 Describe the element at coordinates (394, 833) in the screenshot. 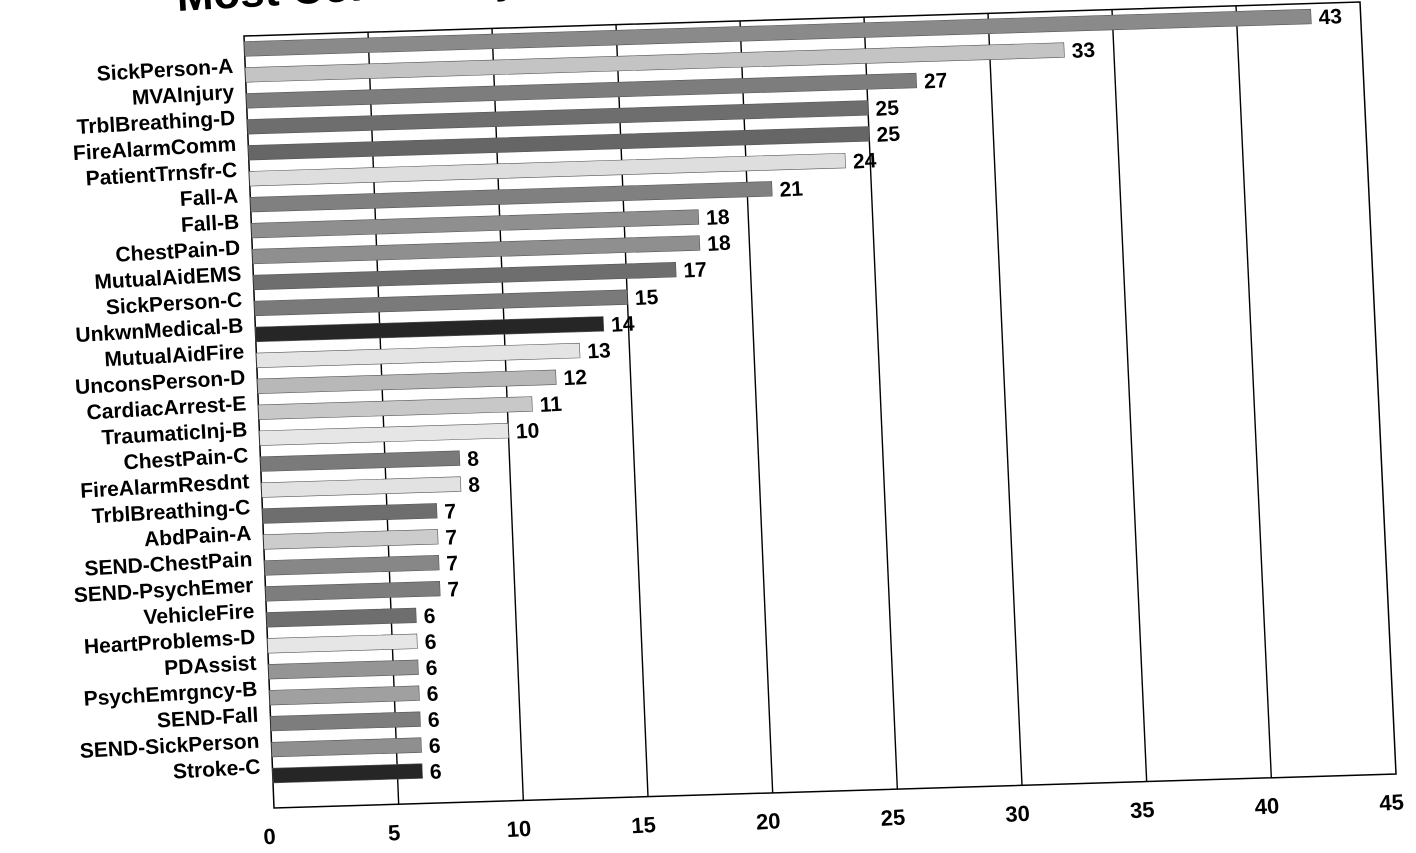

I see `x-tick-label: 5` at that location.